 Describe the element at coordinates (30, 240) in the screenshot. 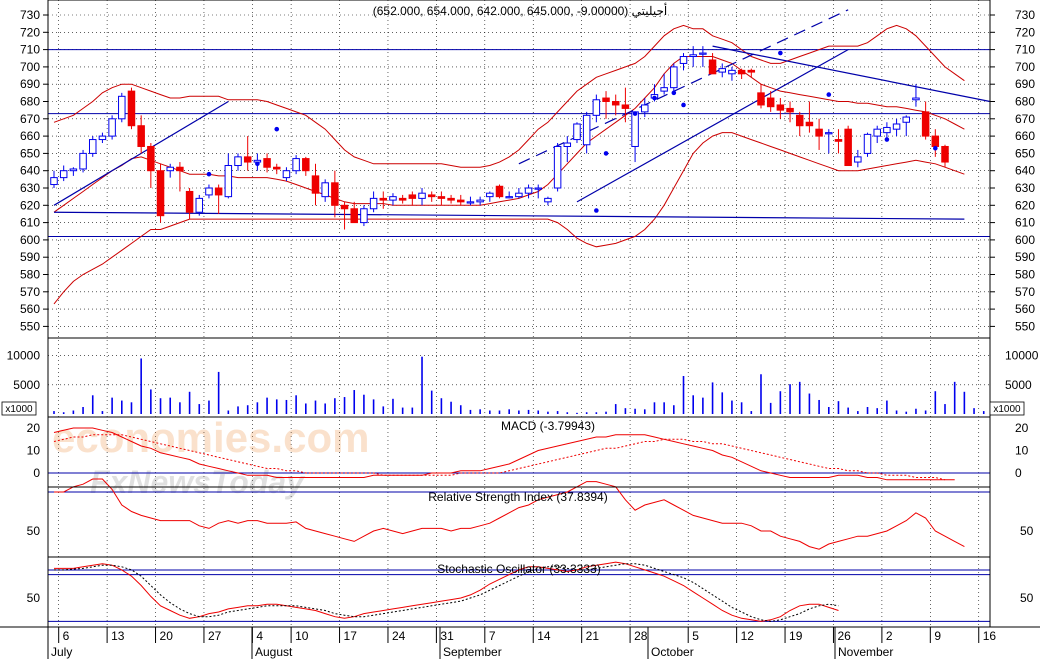

I see `price-tick-label-left: 600` at that location.